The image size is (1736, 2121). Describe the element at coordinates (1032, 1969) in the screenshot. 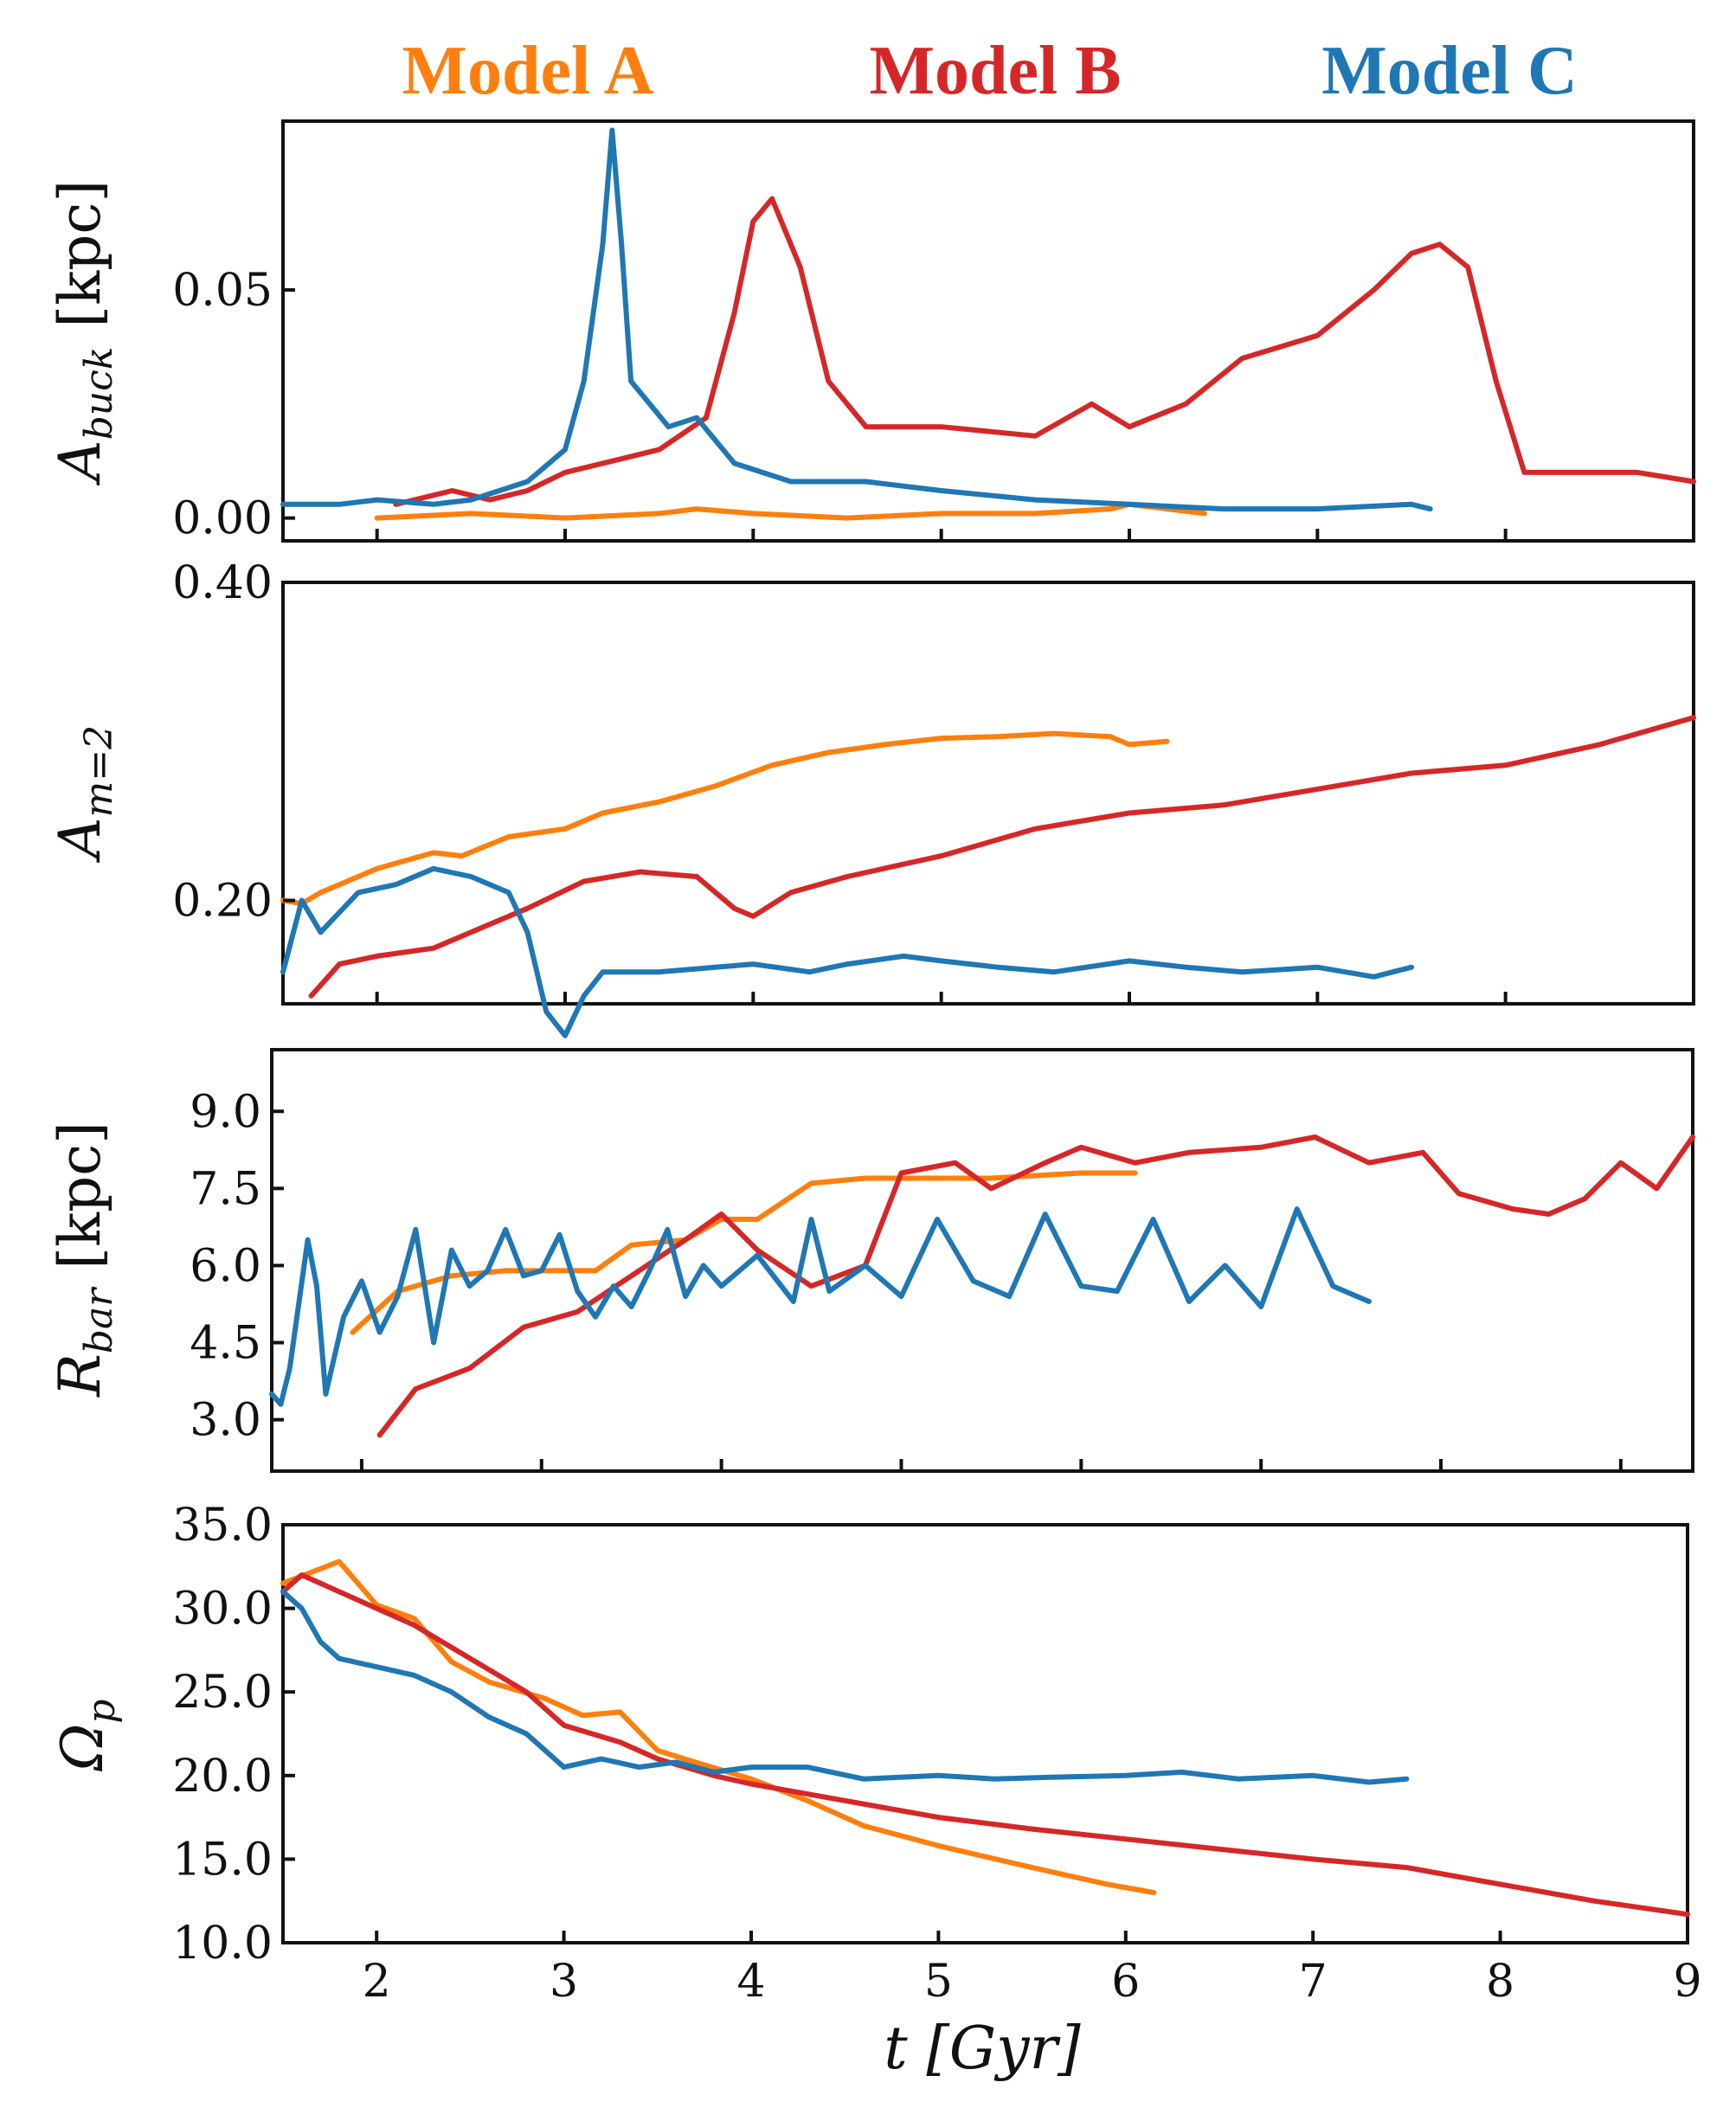

I see `x-axis: 2 3 4 5 6 7 8 9` at that location.